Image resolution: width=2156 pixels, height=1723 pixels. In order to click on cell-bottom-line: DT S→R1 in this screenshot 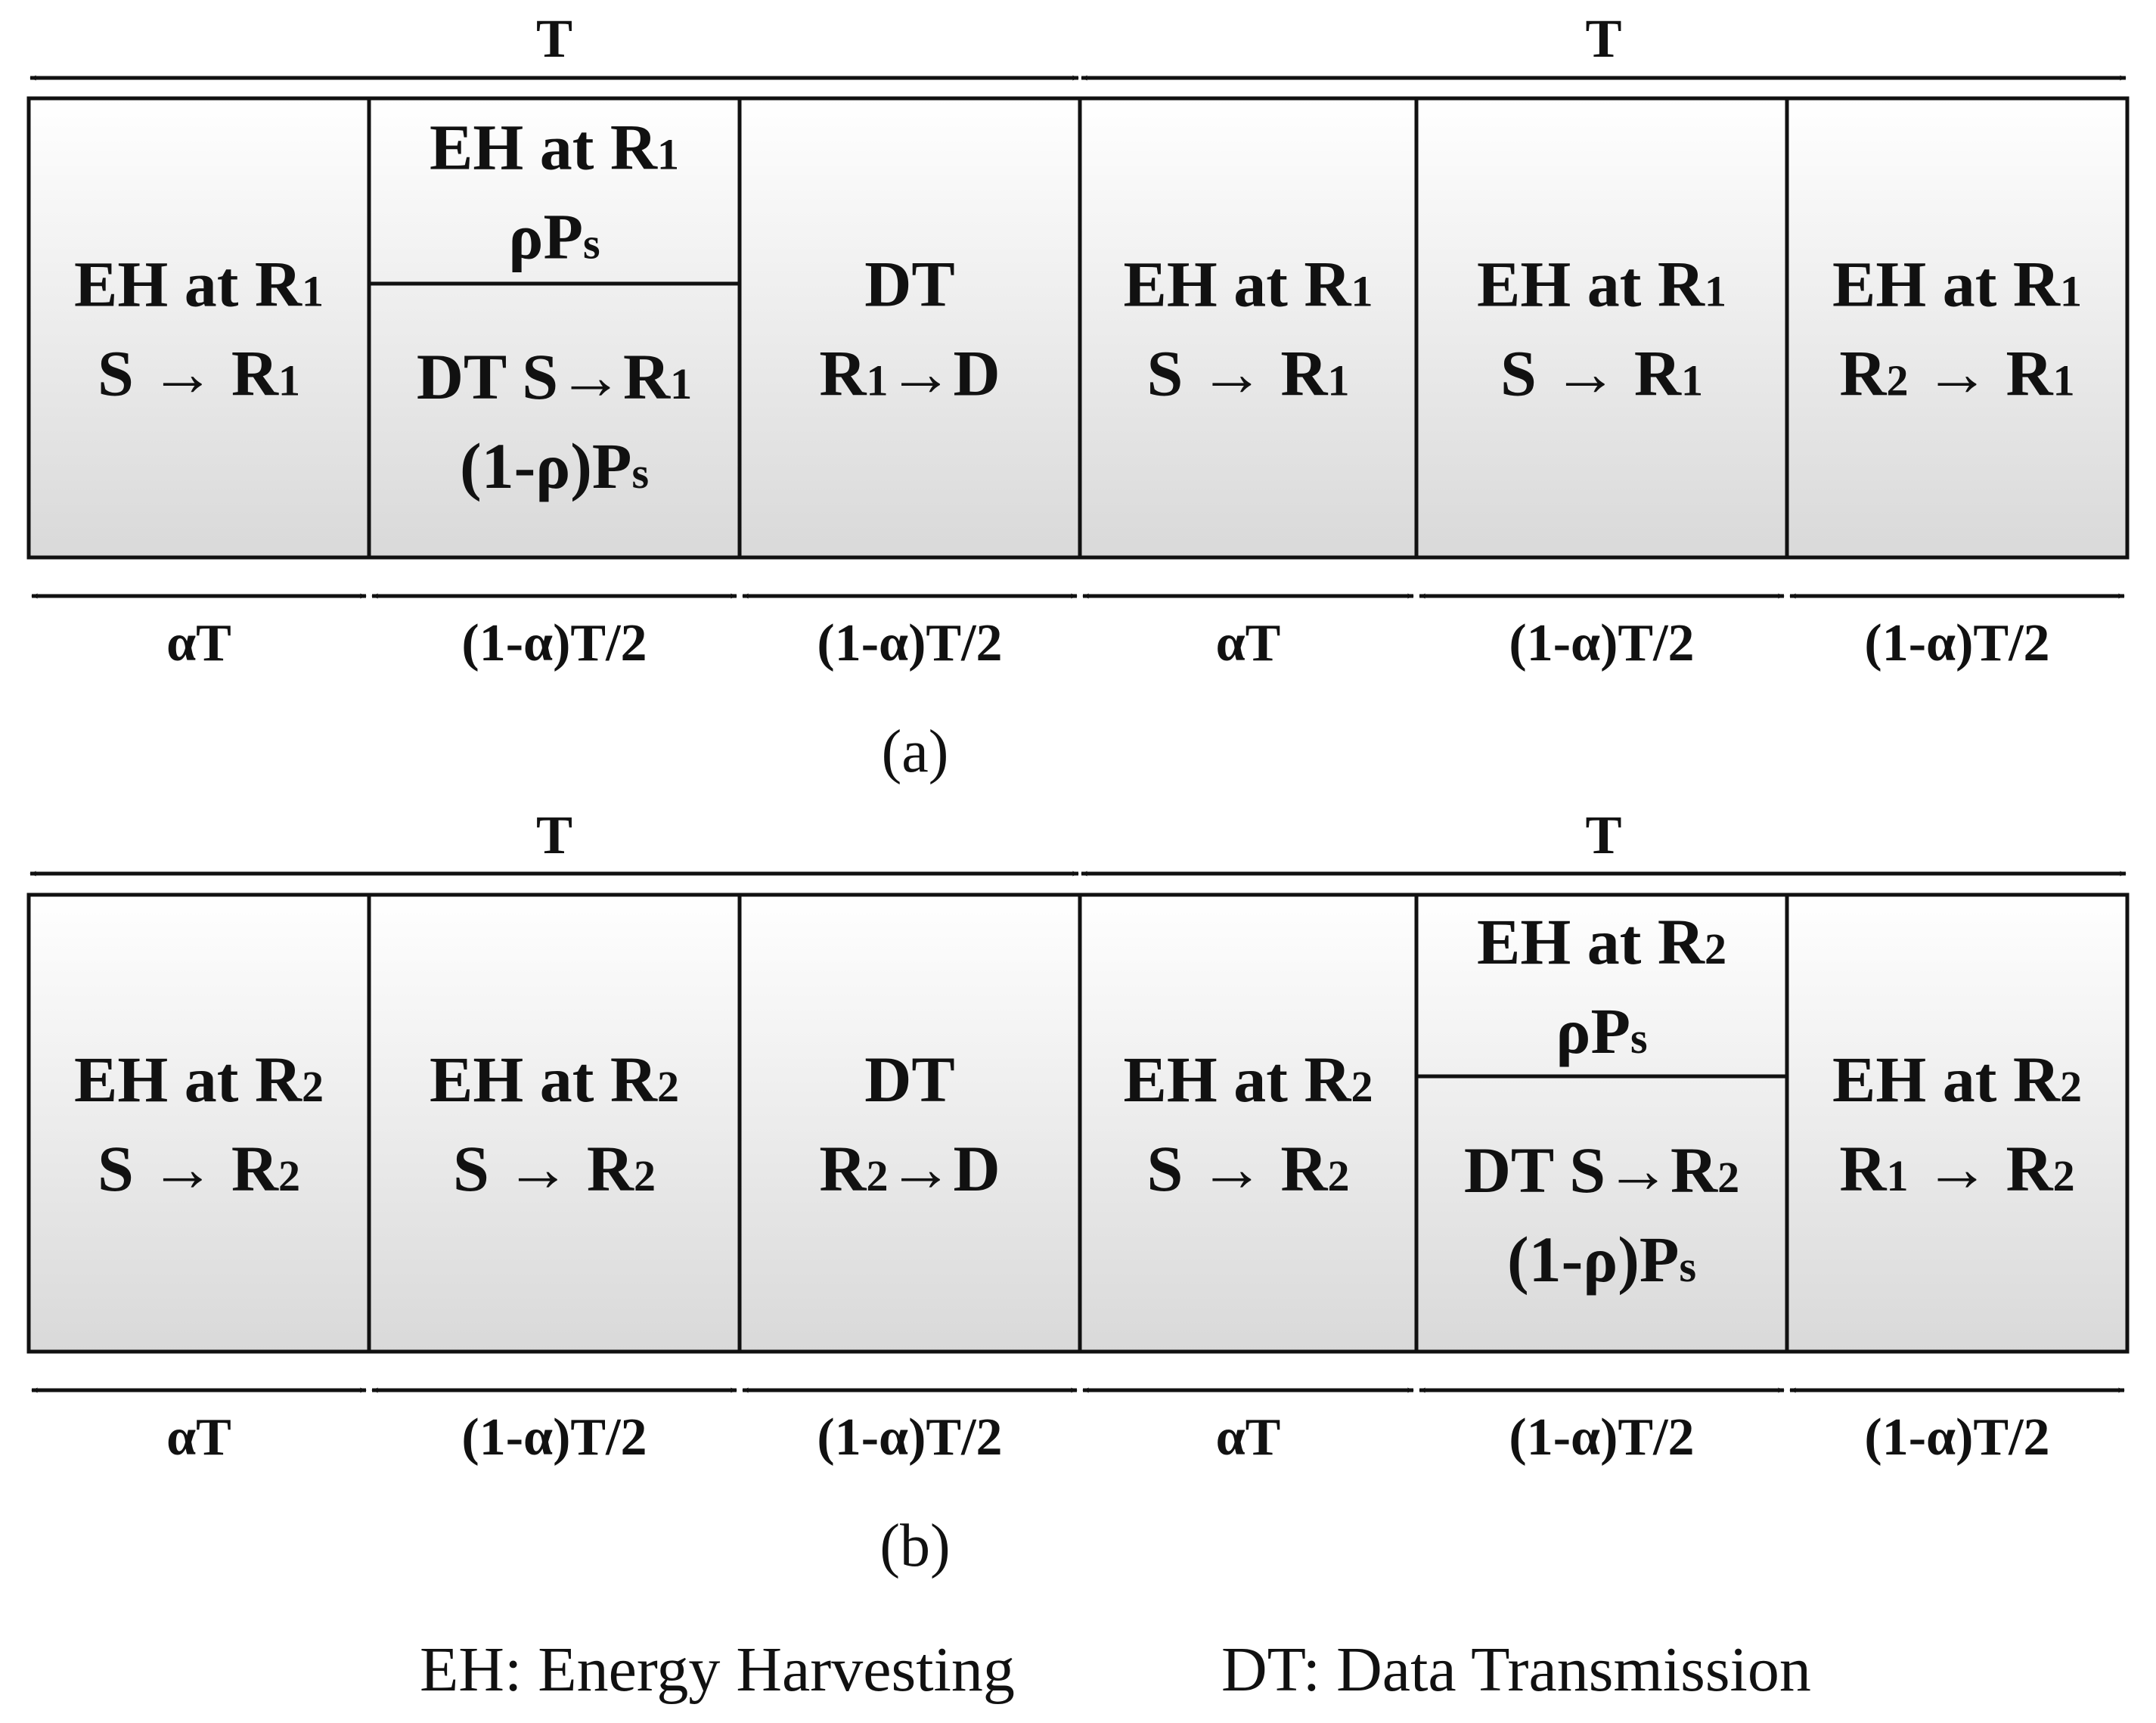, I will do `click(554, 376)`.